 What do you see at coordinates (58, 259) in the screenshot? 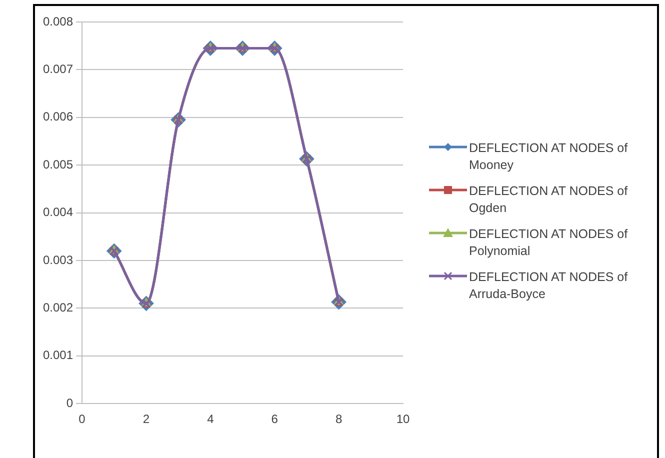
I see `y-tick-label: 0.003` at bounding box center [58, 259].